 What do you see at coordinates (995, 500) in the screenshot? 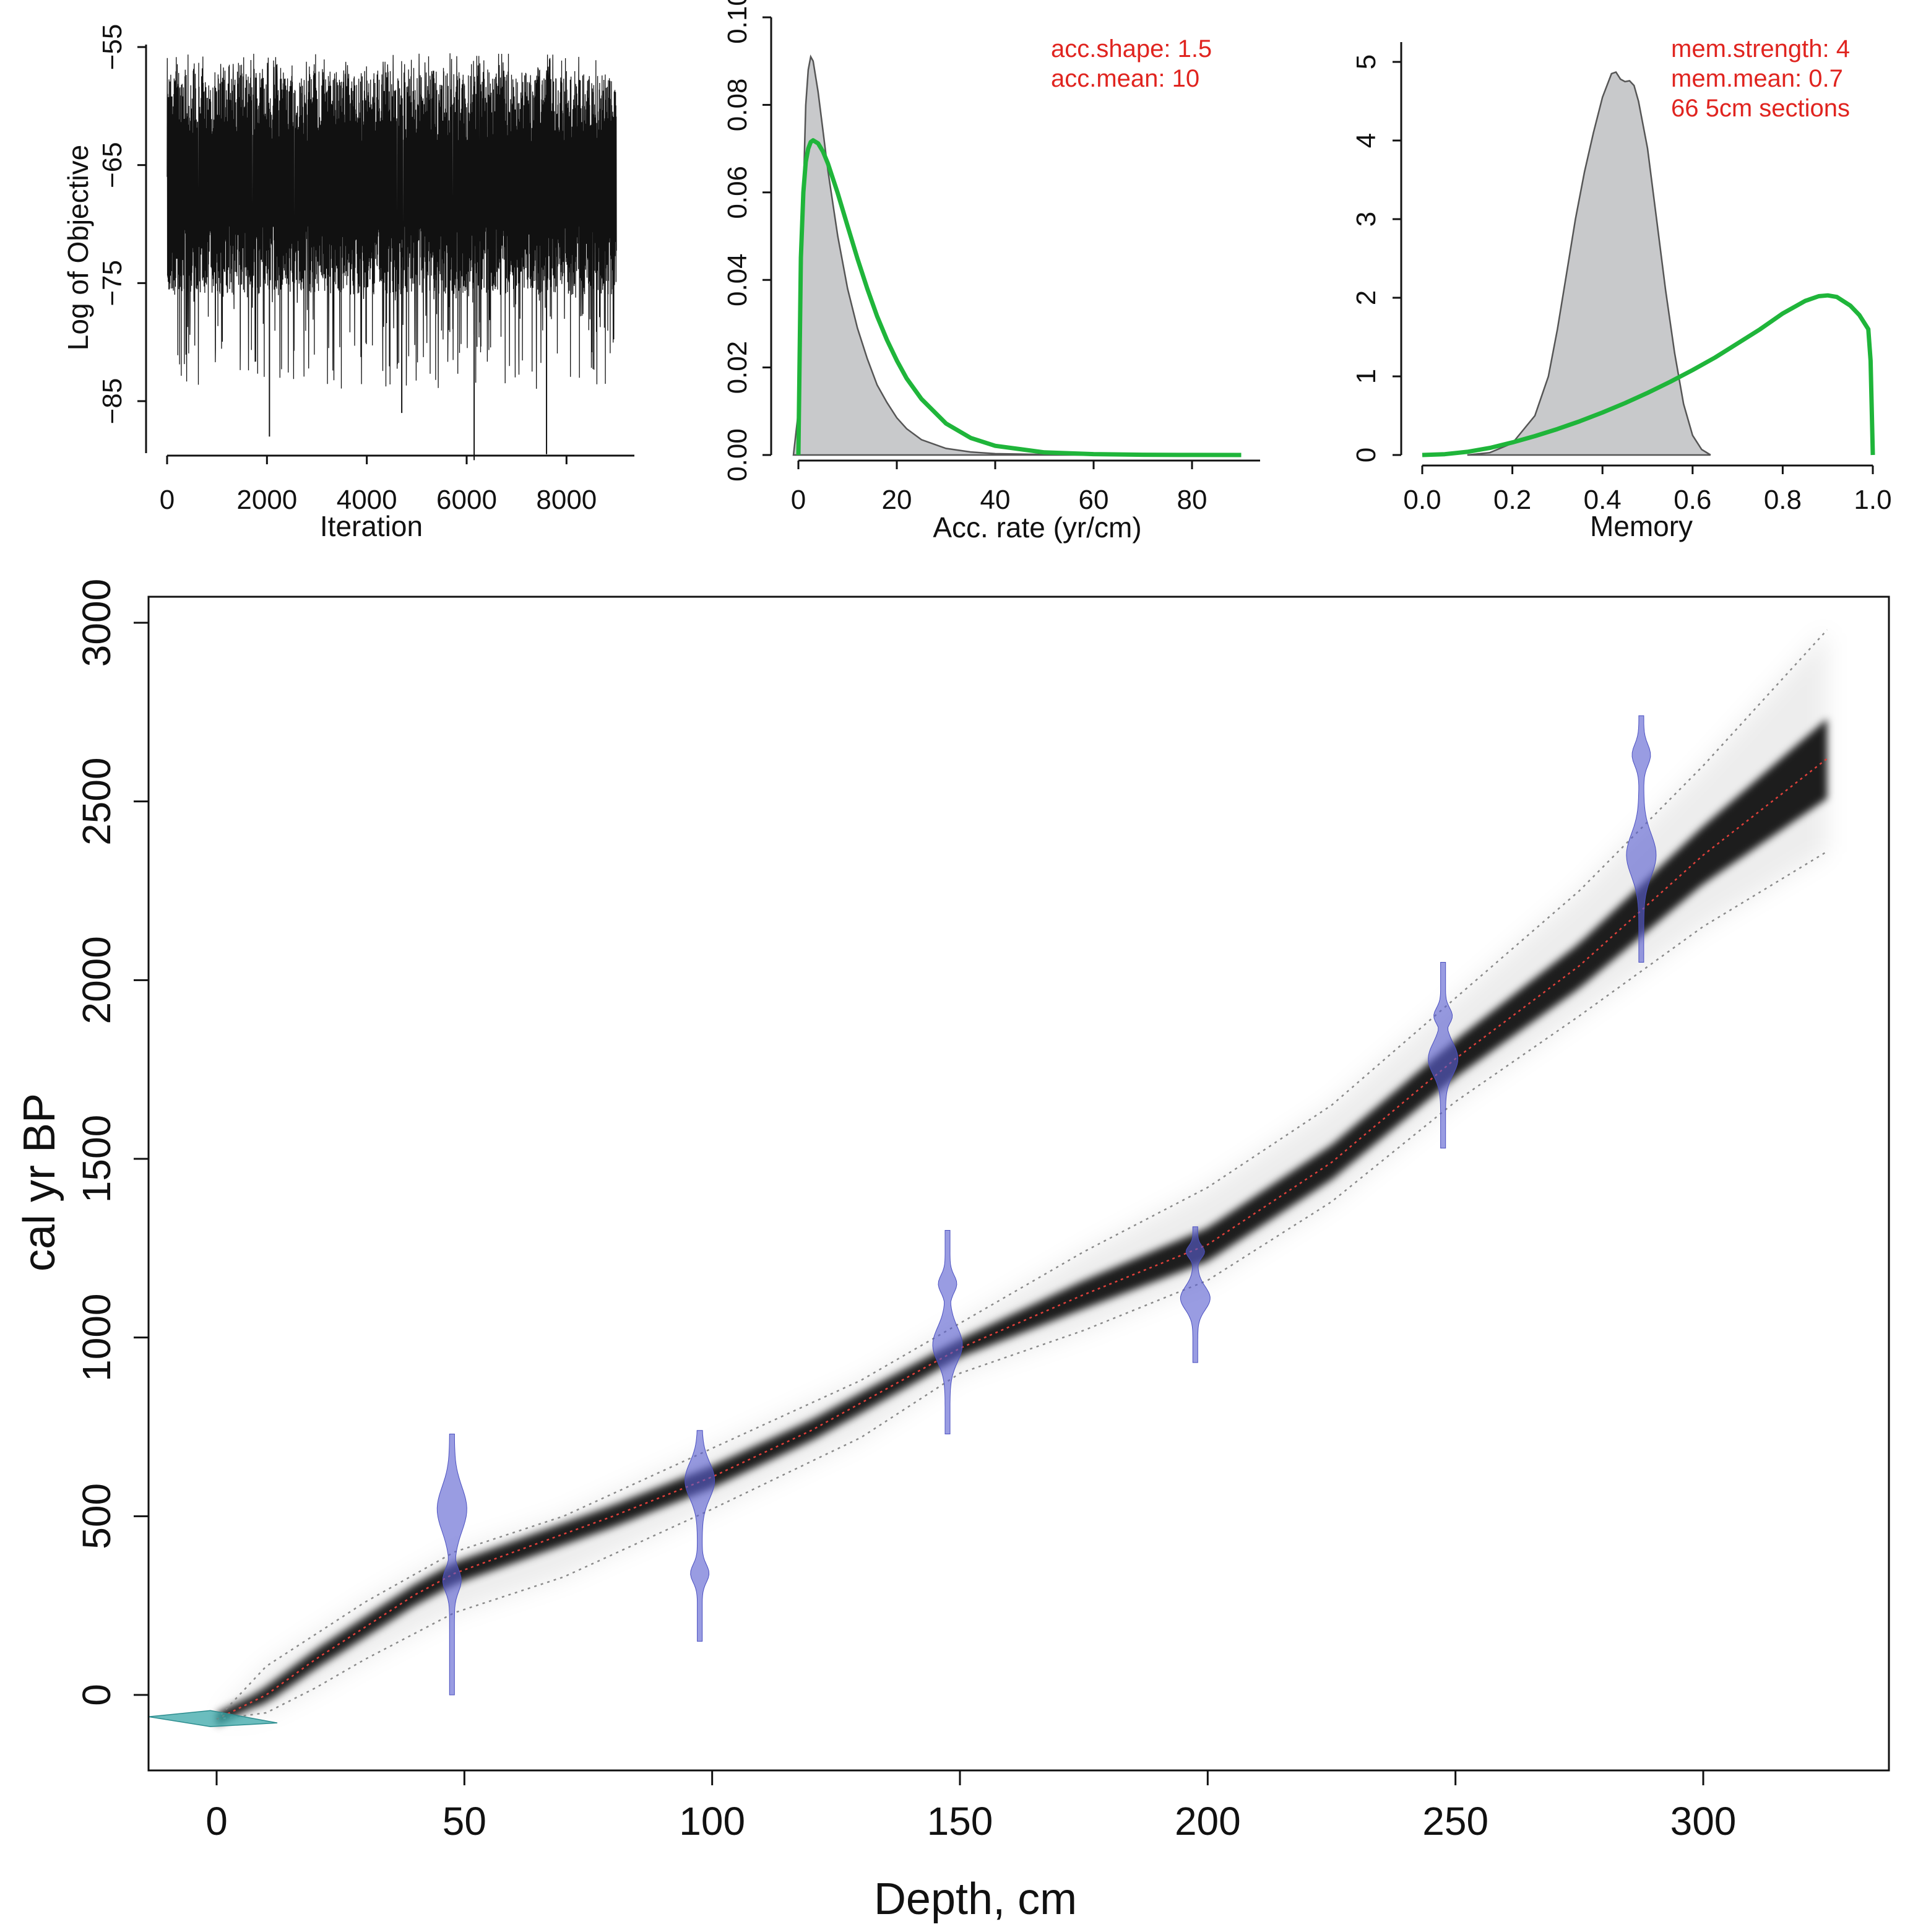
I see `acc-x-tick-label: 40` at bounding box center [995, 500].